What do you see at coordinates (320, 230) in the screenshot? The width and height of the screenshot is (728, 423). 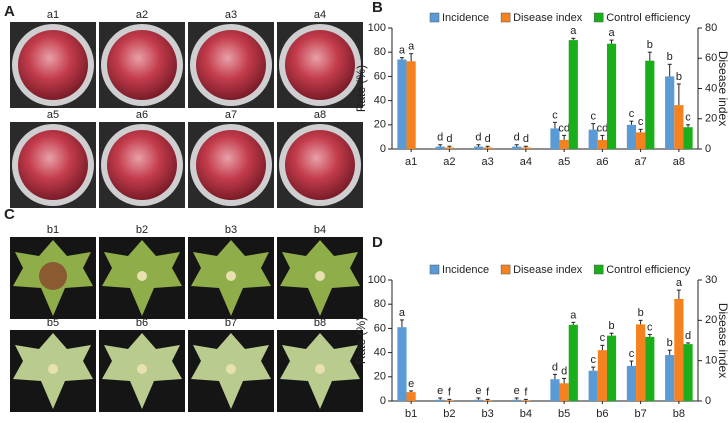 I see `photo-label: b4` at bounding box center [320, 230].